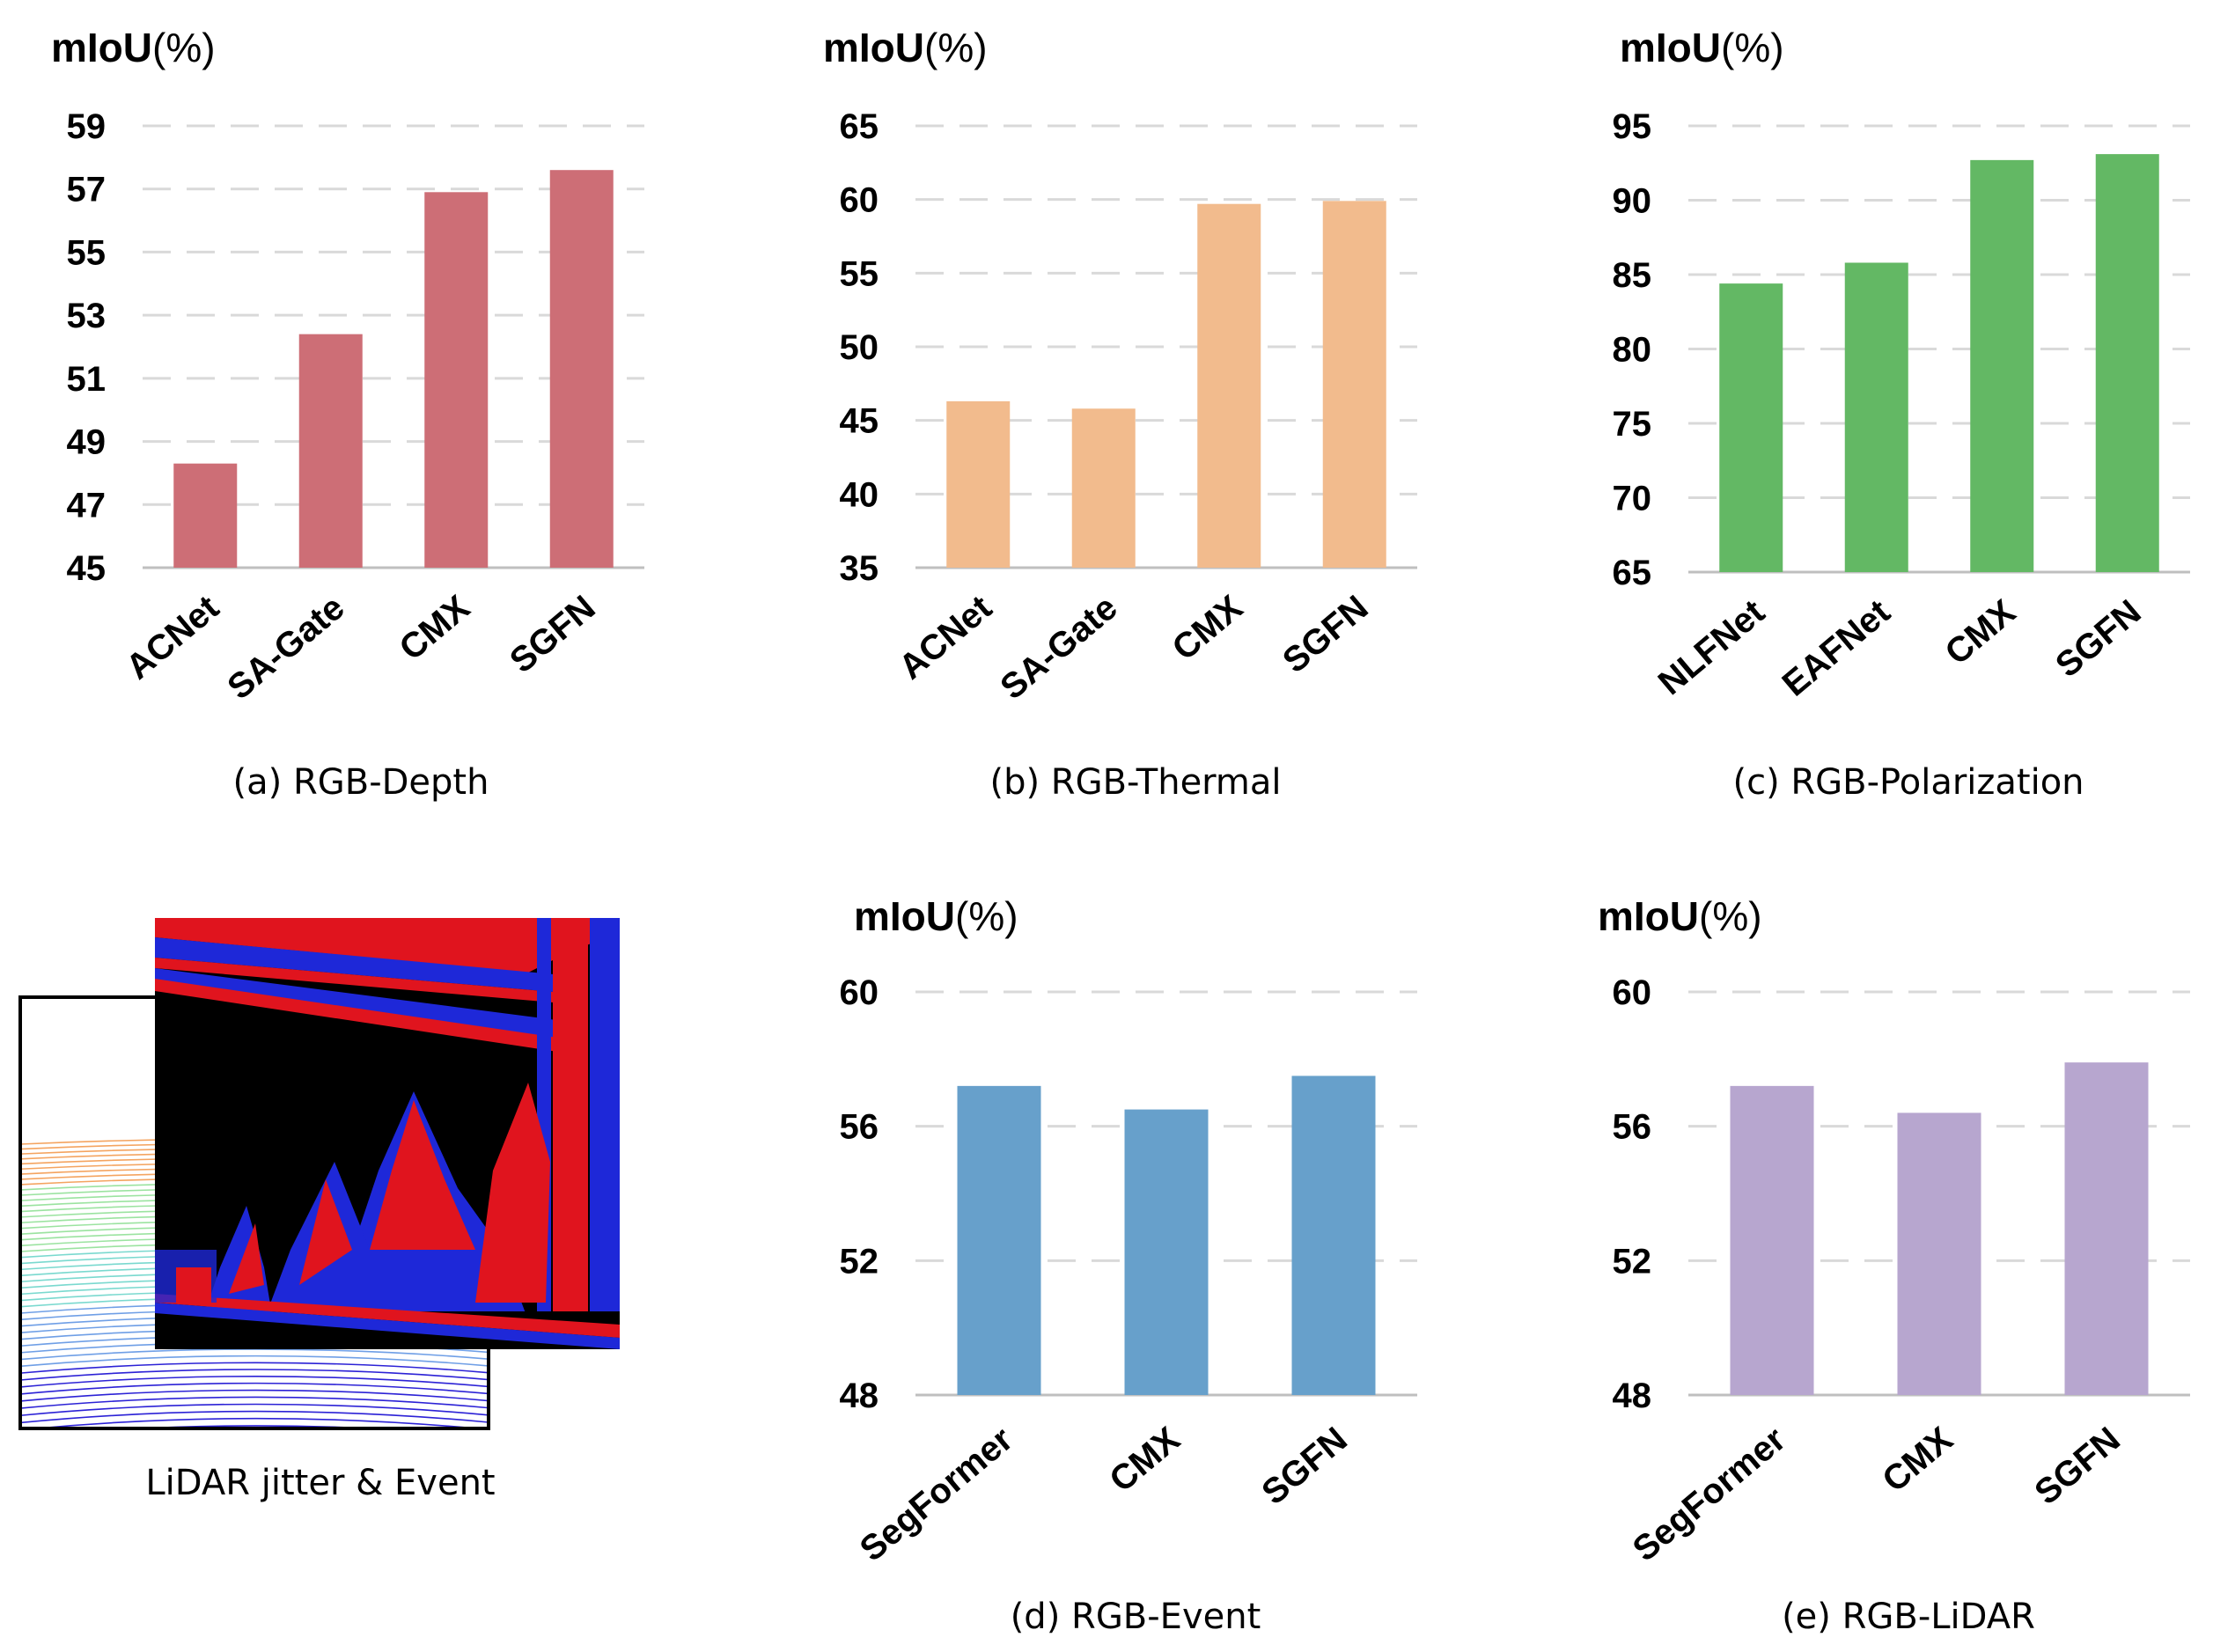  What do you see at coordinates (1103, 488) in the screenshot?
I see `bar-sa-gate` at bounding box center [1103, 488].